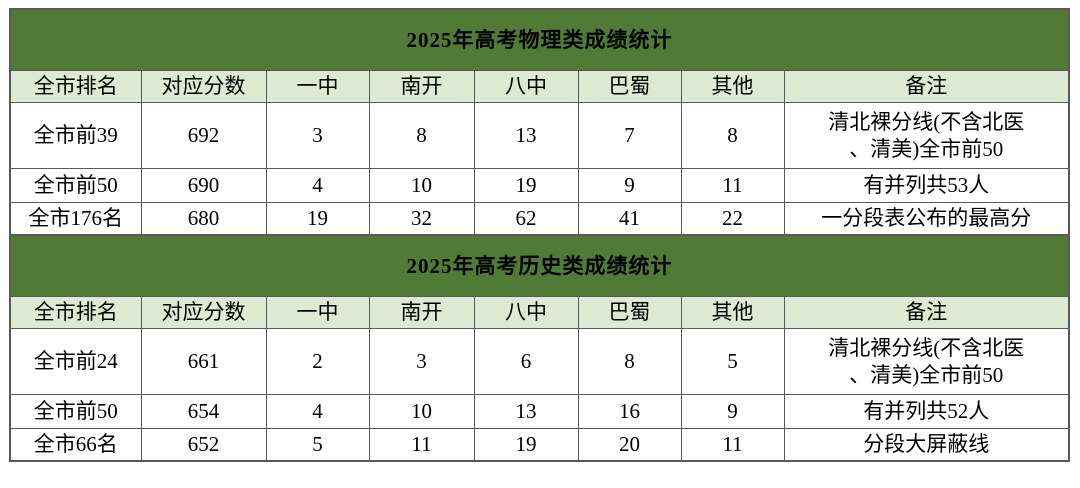 Image resolution: width=1080 pixels, height=488 pixels. What do you see at coordinates (203, 219) in the screenshot?
I see `cell-score: 680` at bounding box center [203, 219].